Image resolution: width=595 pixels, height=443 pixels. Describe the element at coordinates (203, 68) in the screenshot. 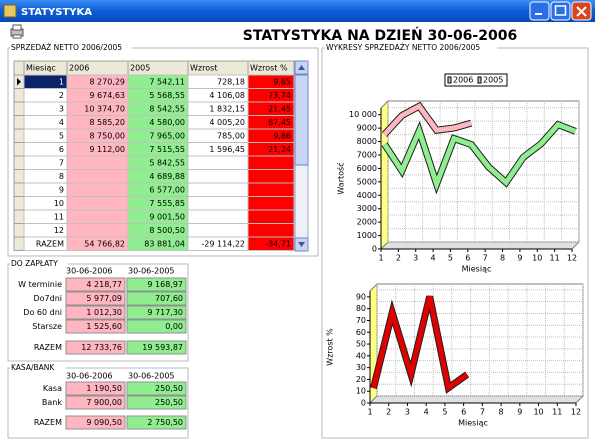

I see `column-header: Wzrost` at that location.